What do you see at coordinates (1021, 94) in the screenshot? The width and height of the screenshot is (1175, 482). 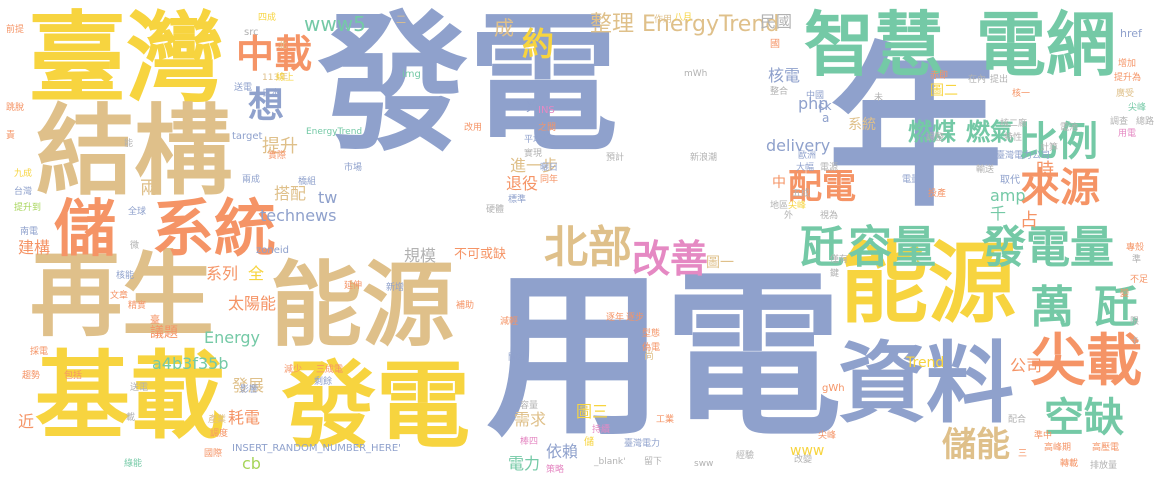 I see `word: 核一` at bounding box center [1021, 94].